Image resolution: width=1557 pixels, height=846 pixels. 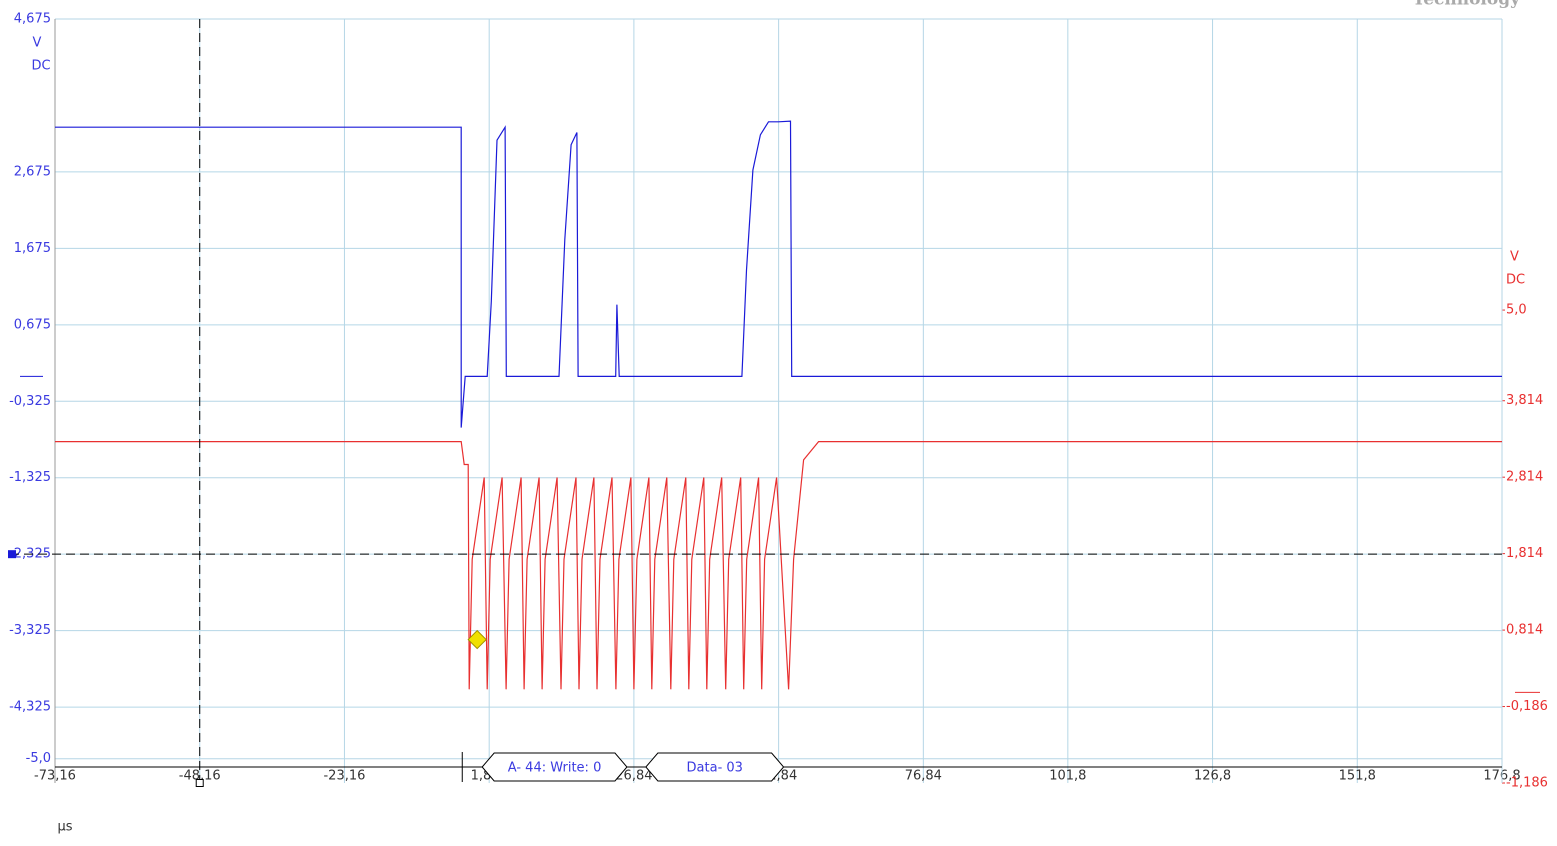 What do you see at coordinates (30, 401) in the screenshot?
I see `y-tick-label: -0,325` at bounding box center [30, 401].